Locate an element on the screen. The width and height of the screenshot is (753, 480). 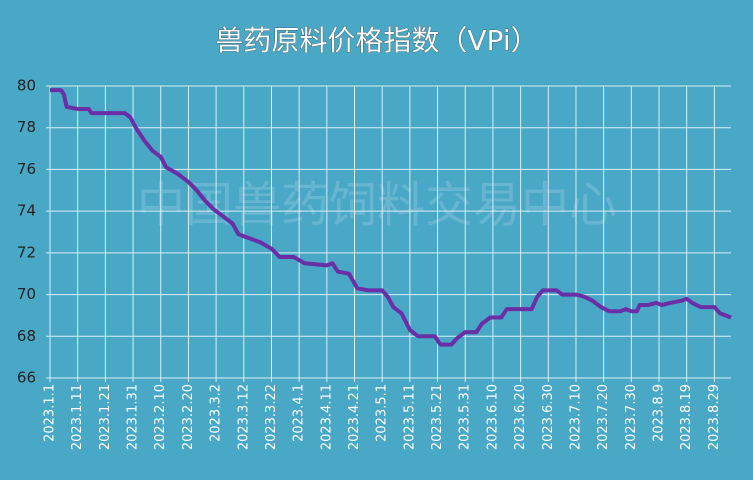
y-tick-label: 72 is located at coordinates (26, 252).